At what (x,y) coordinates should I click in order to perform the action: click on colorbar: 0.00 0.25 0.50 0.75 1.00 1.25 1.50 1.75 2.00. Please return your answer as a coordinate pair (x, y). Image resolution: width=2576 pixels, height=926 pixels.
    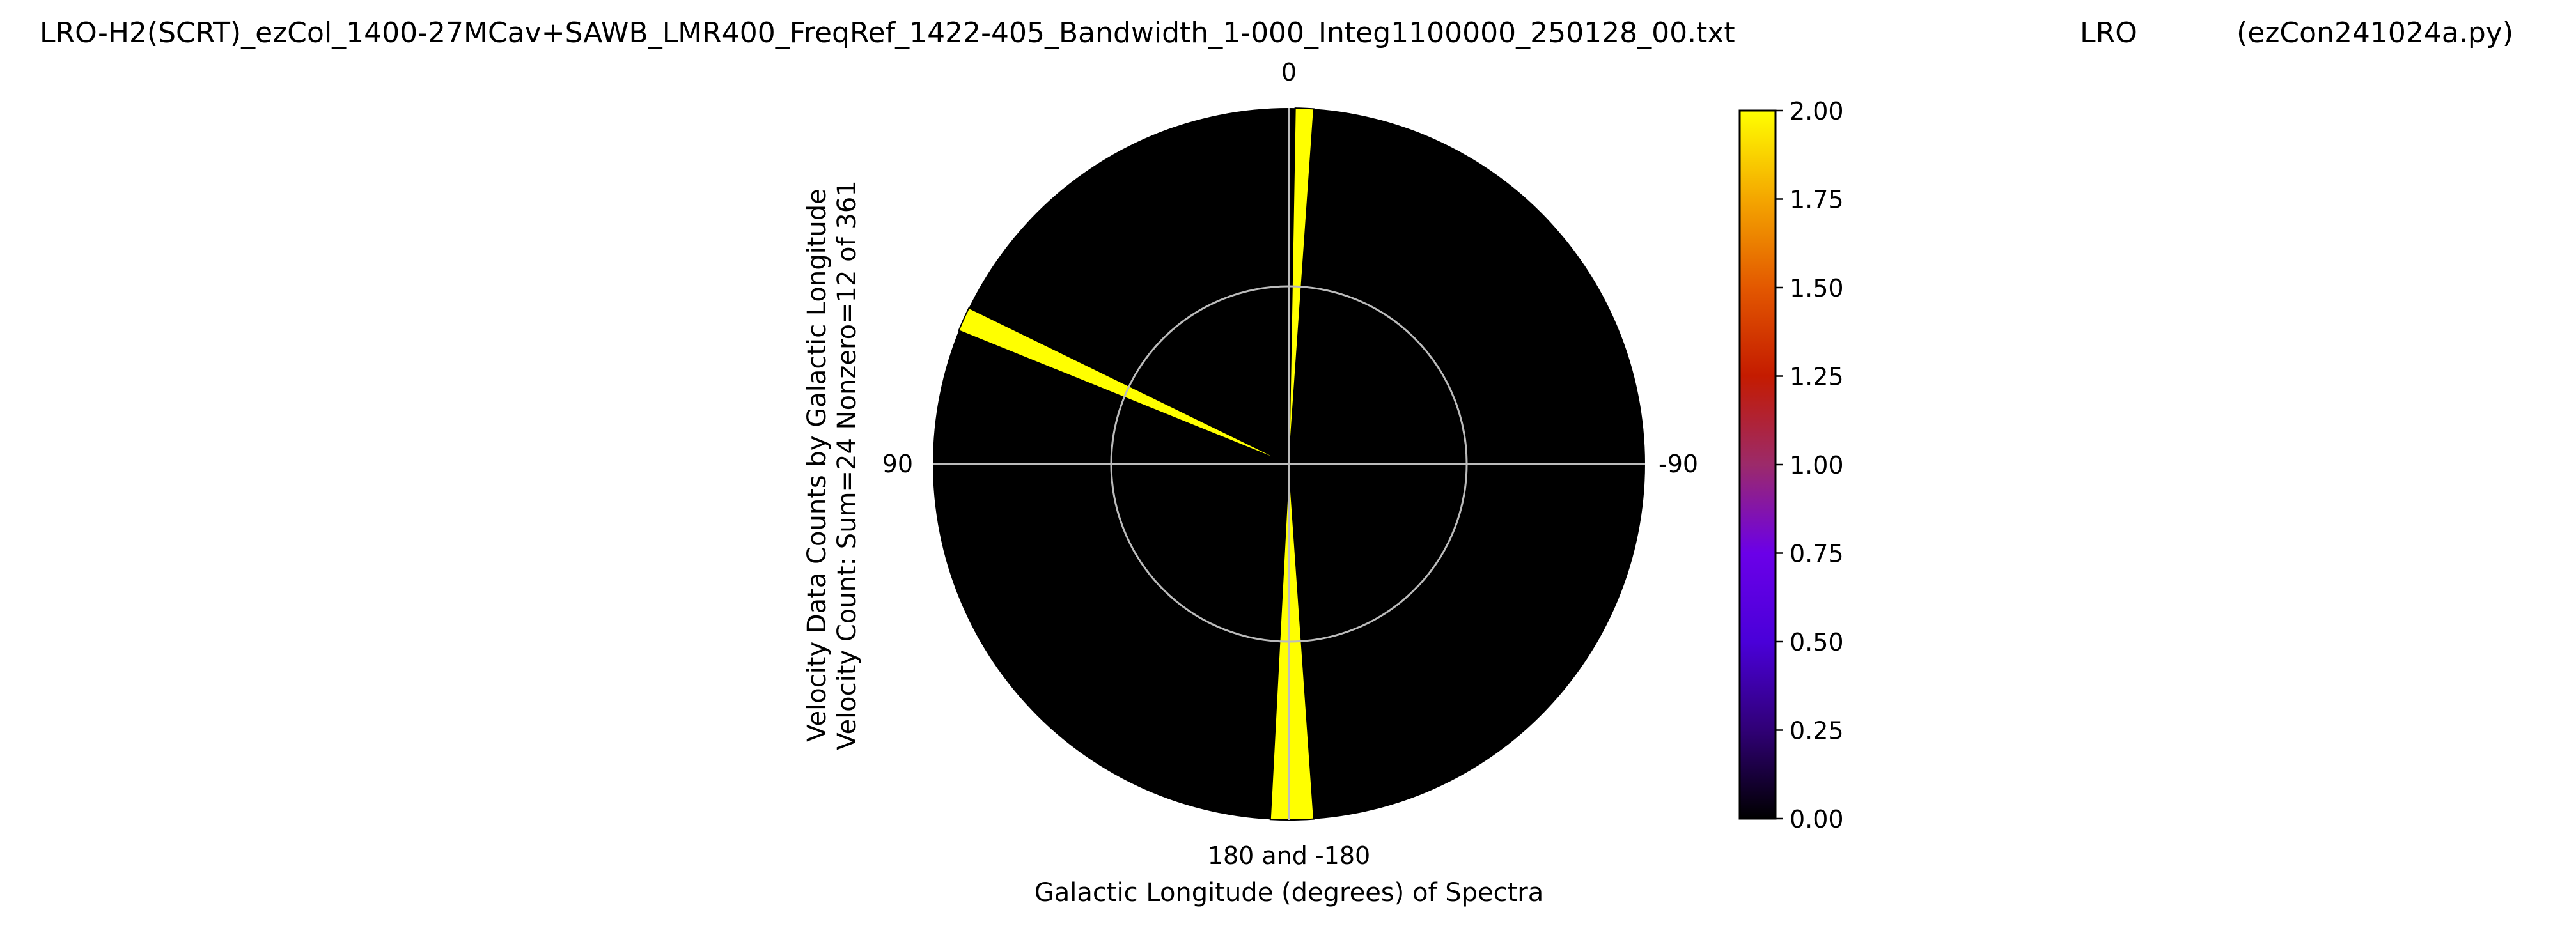
    Looking at the image, I should click on (1791, 465).